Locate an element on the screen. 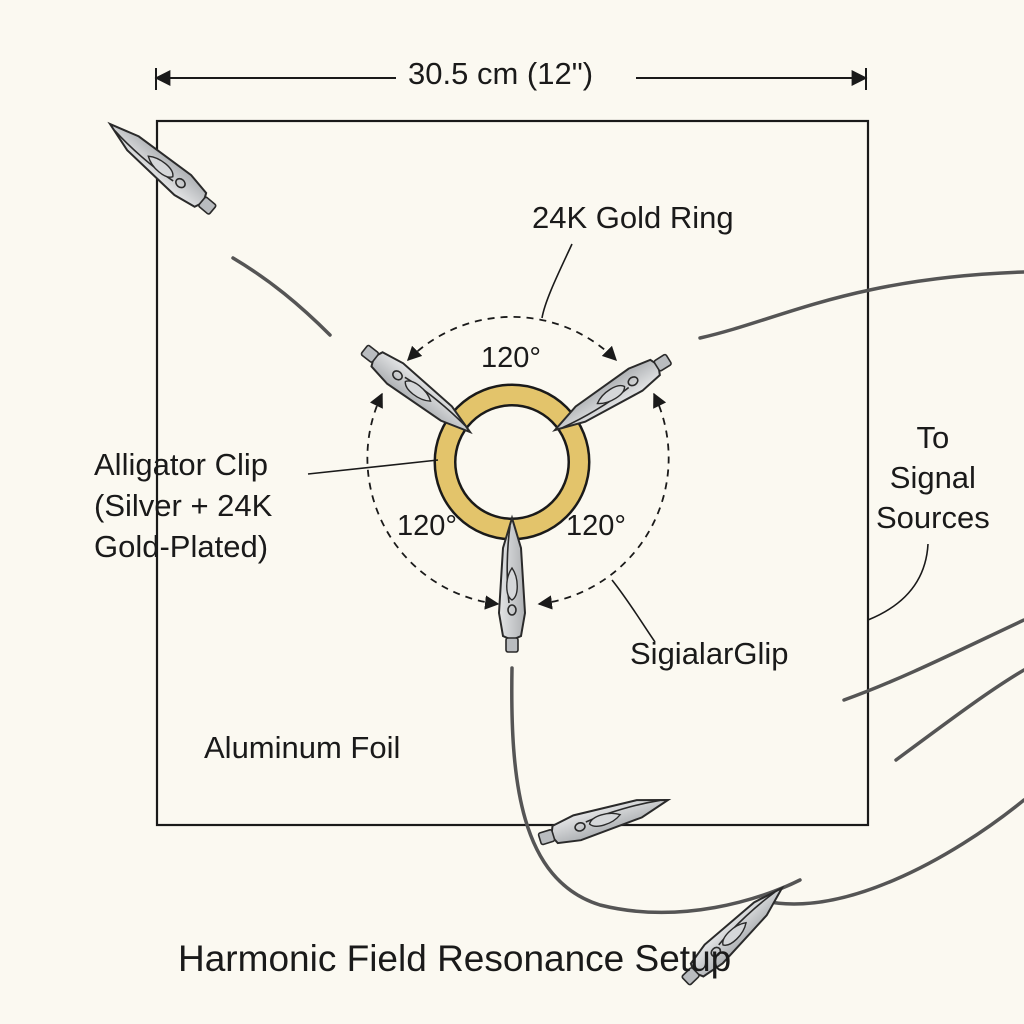 The height and width of the screenshot is (1024, 1024). leader-ring is located at coordinates (557, 281).